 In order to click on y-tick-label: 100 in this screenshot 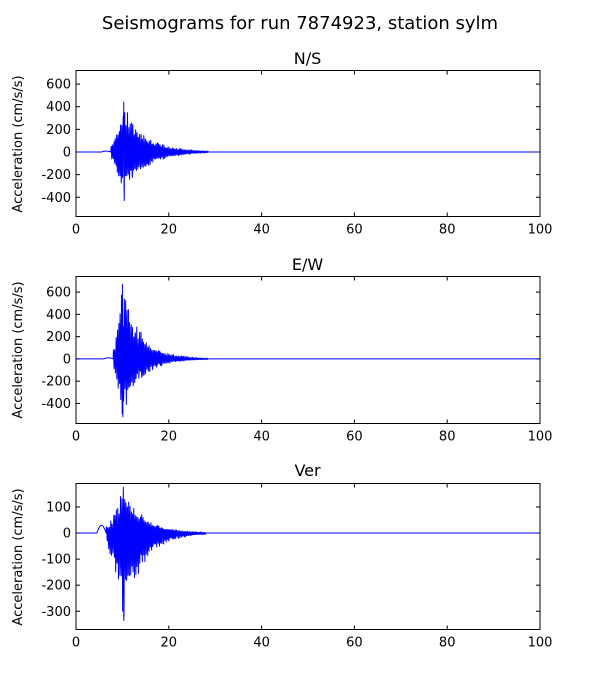, I will do `click(58, 507)`.